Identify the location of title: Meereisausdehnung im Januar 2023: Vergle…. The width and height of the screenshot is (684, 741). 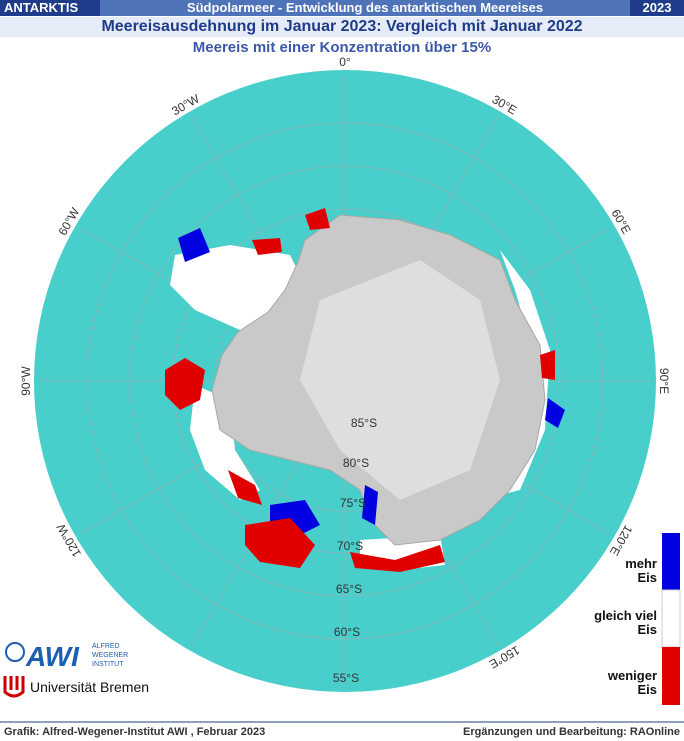
(342, 27).